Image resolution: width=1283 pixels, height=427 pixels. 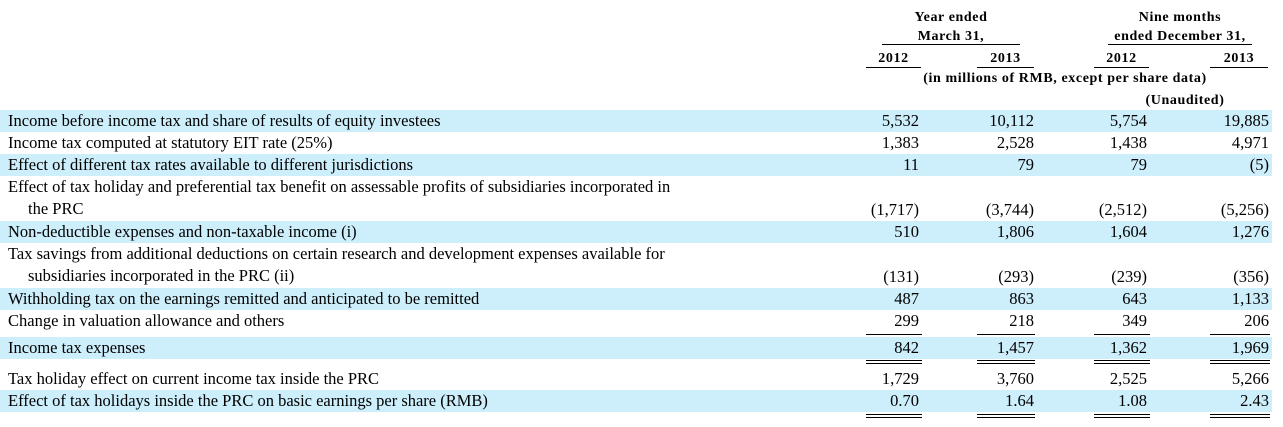 I want to click on cell-value: 5,754, so click(x=1128, y=120).